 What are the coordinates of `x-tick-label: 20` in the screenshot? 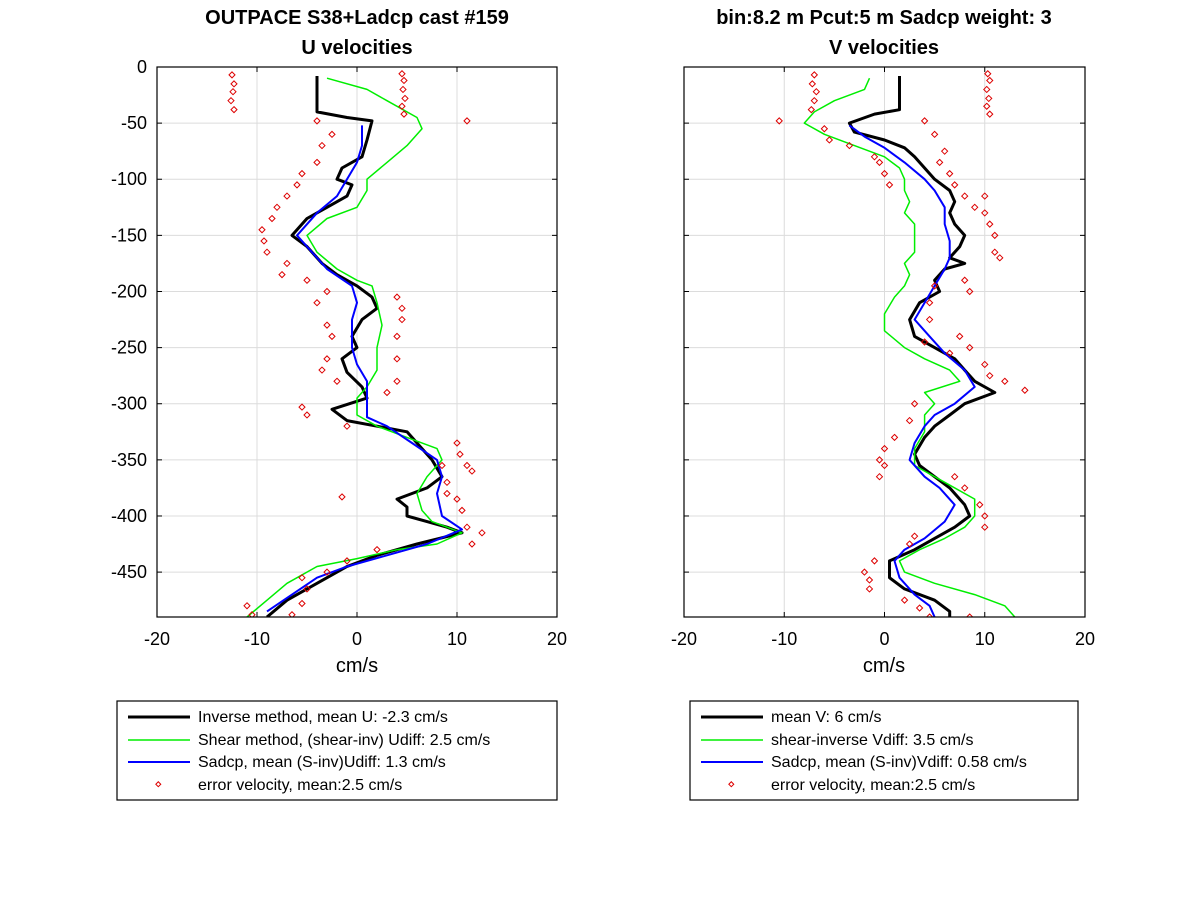 It's located at (557, 639).